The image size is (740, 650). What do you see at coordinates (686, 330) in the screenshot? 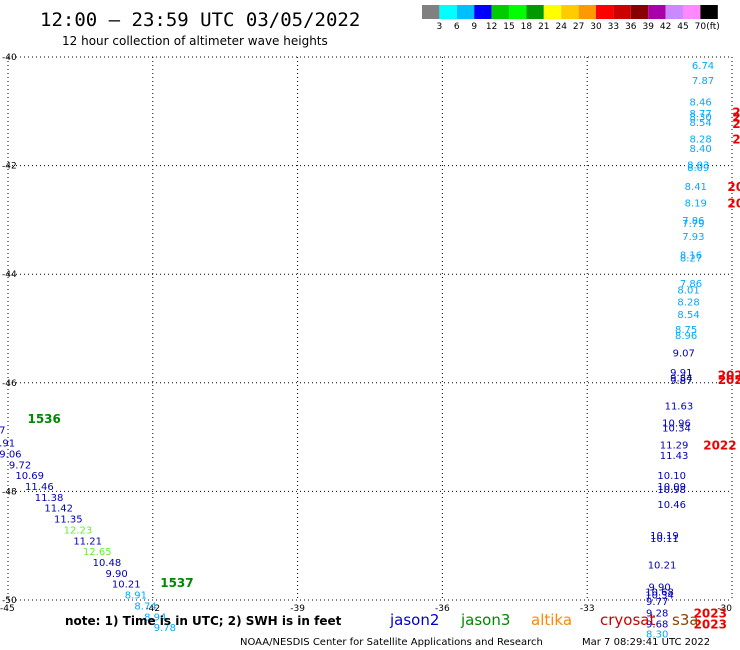
I see `wave-height-label: 8.75` at bounding box center [686, 330].